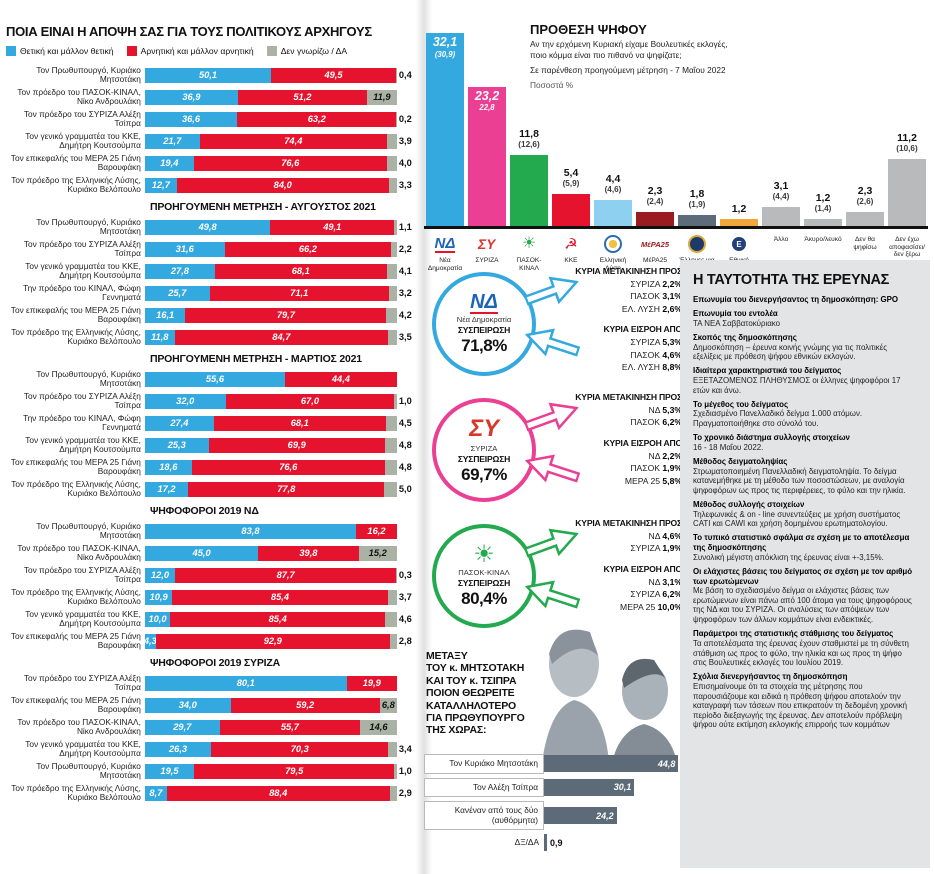  I want to click on negative-segment: 63,2, so click(317, 119).